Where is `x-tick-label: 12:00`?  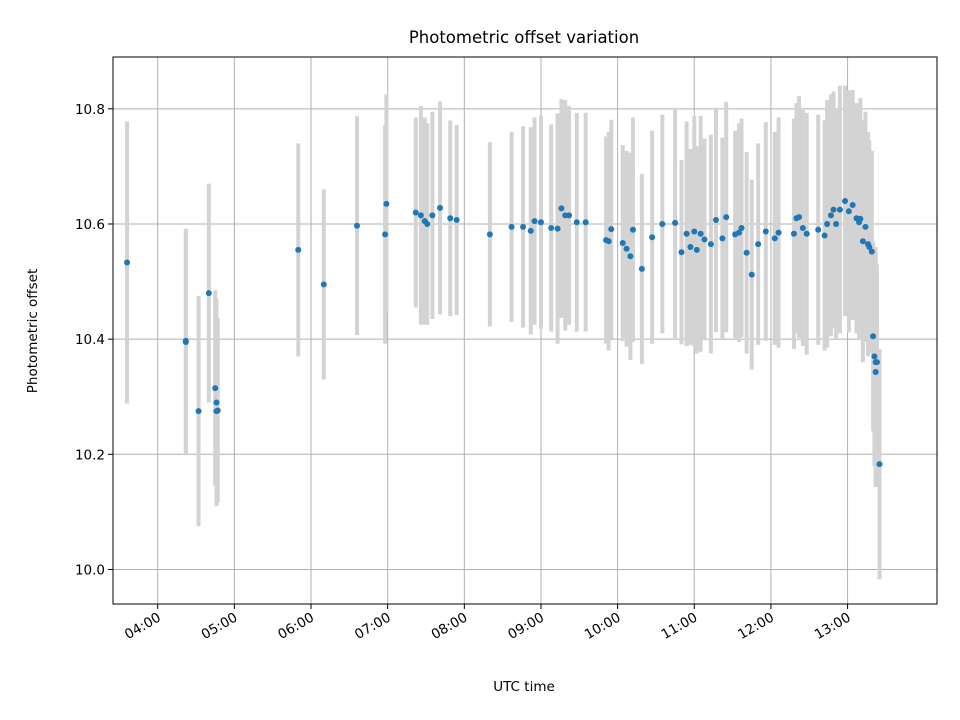 x-tick-label: 12:00 is located at coordinates (756, 626).